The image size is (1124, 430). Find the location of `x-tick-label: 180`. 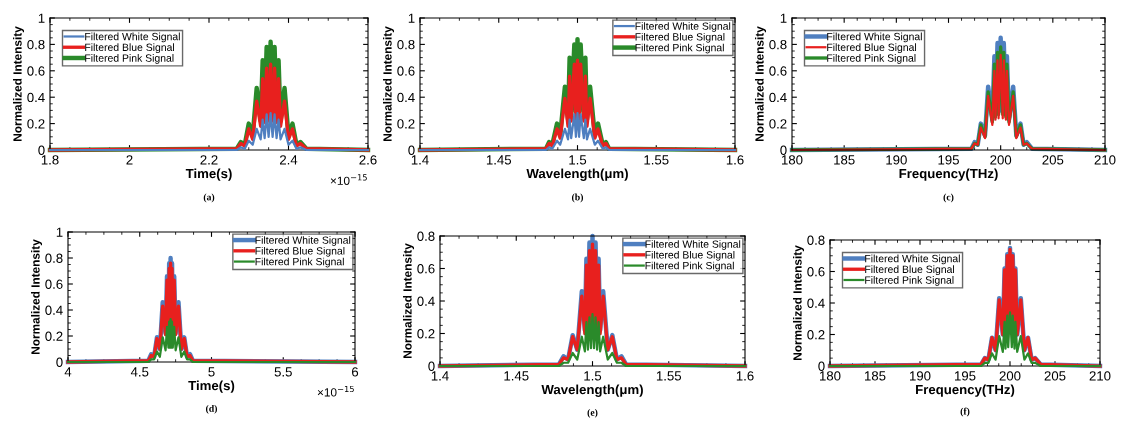

x-tick-label: 180 is located at coordinates (792, 160).